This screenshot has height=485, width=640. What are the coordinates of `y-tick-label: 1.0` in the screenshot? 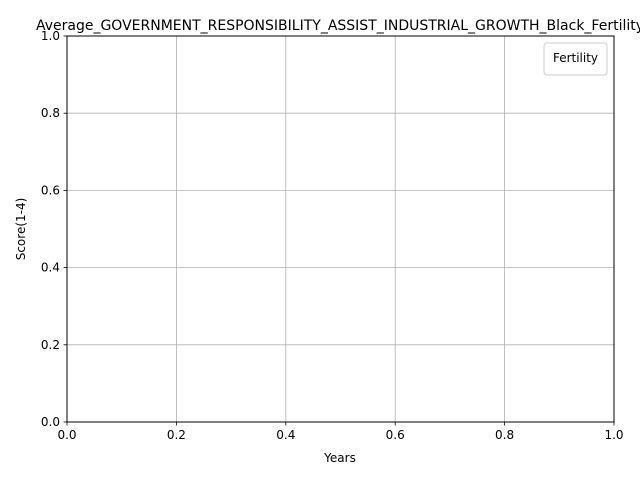 It's located at (50, 36).